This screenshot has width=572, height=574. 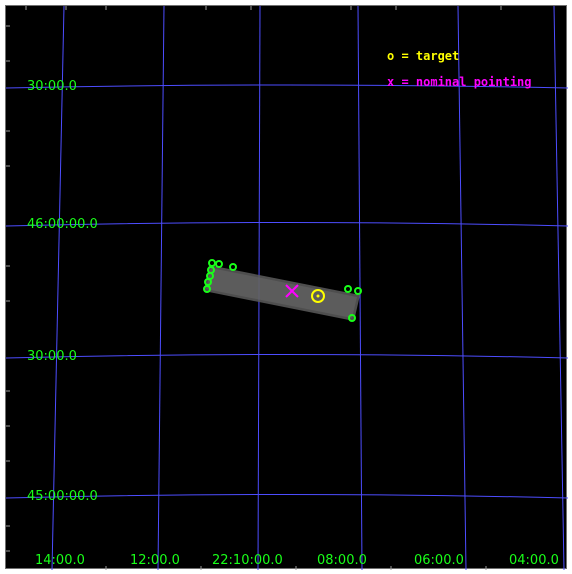 I want to click on dec-label: 45:00:00.0, so click(x=62, y=496).